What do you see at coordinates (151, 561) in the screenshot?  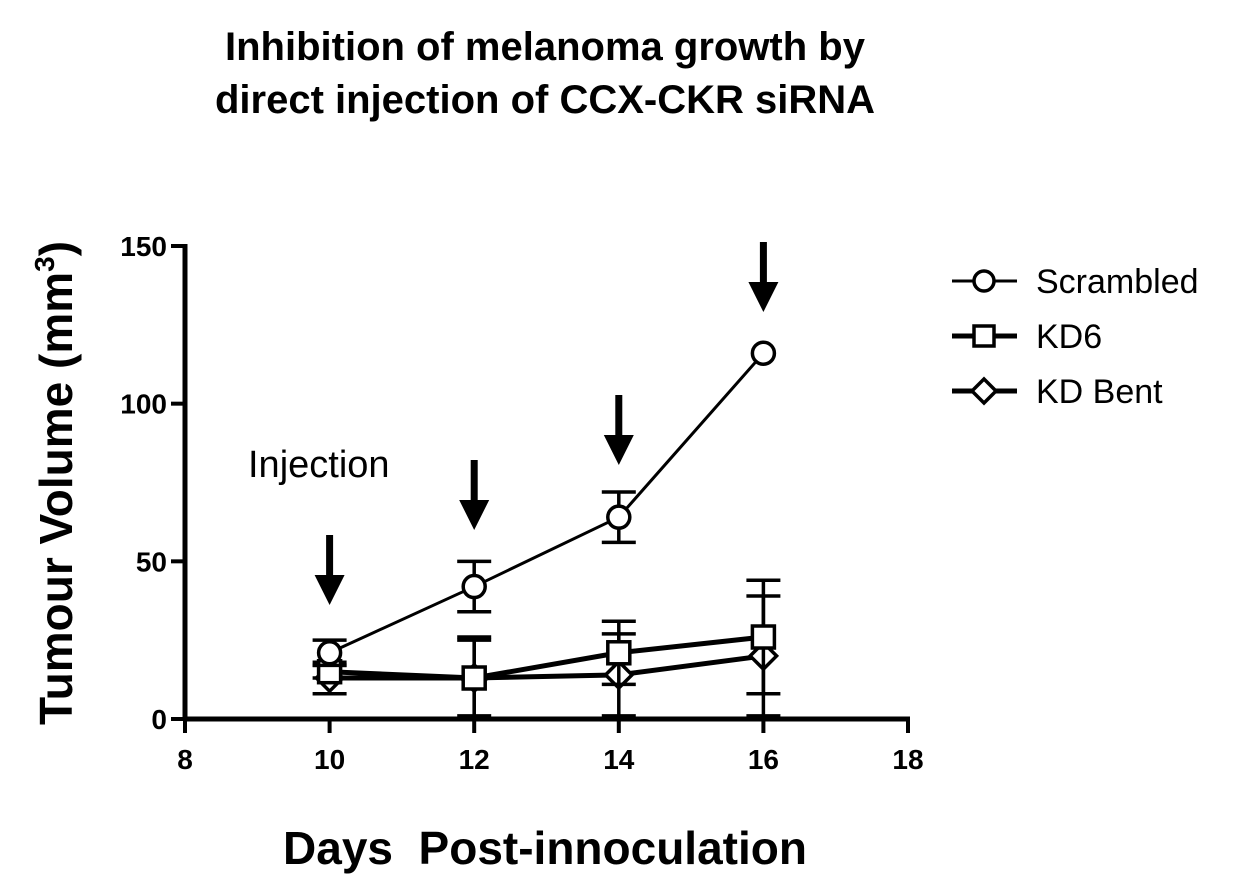 I see `y-tick-label: 50` at bounding box center [151, 561].